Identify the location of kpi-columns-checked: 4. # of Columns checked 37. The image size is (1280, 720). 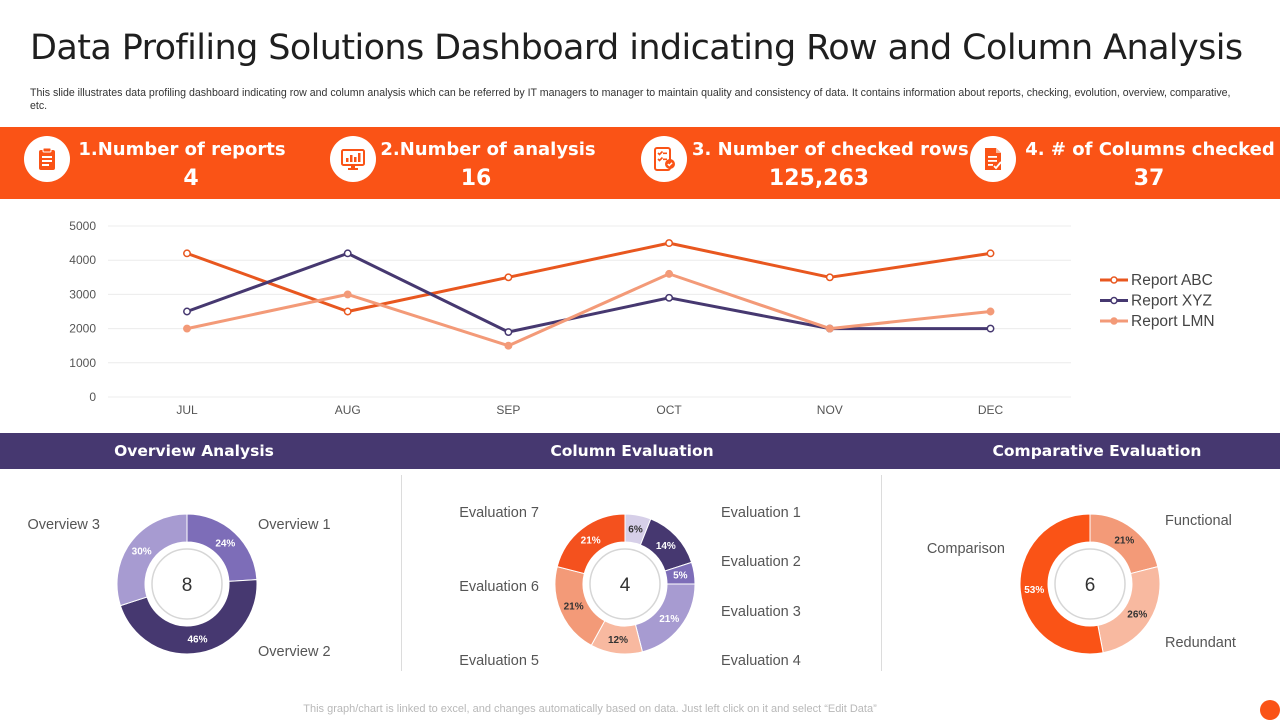
(1120, 163).